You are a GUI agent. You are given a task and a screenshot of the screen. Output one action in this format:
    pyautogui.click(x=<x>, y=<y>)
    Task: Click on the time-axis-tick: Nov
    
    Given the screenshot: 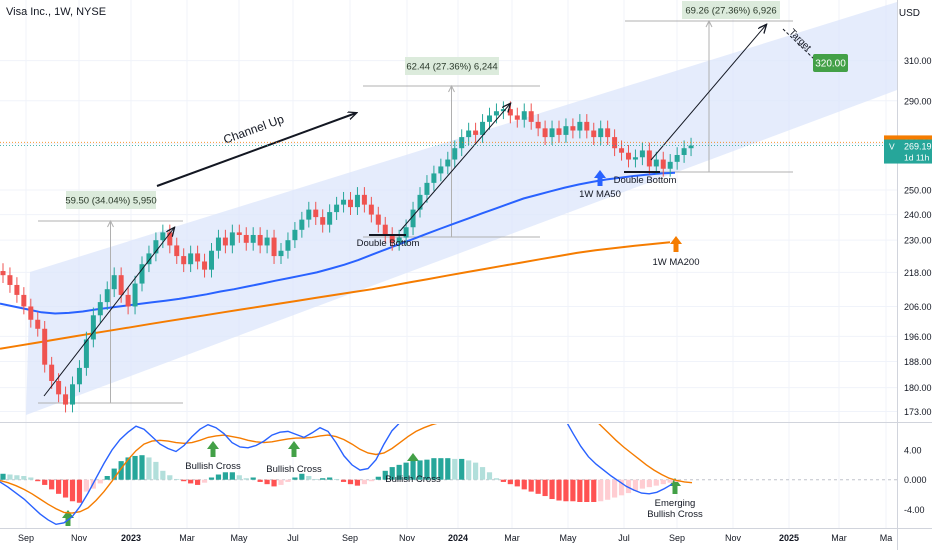 What is the action you would take?
    pyautogui.click(x=79, y=538)
    